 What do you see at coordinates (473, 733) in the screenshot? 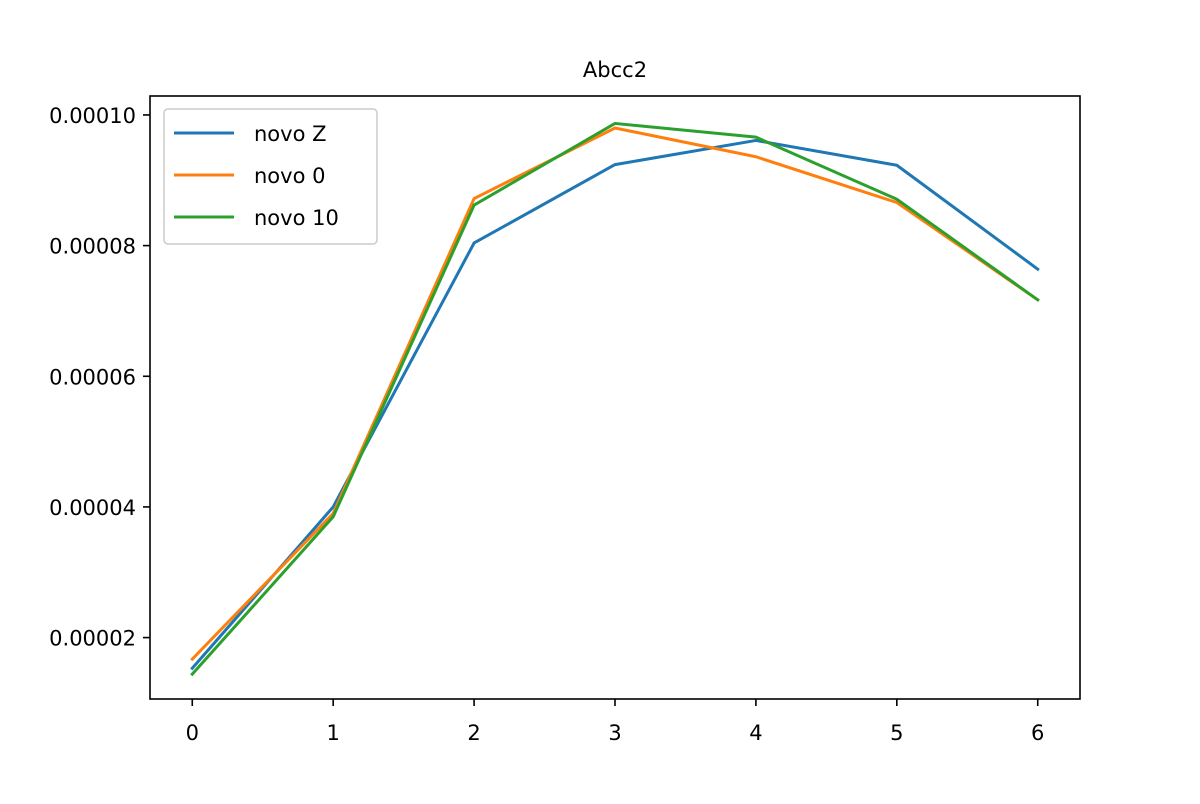
I see `x-tick-label: 2` at bounding box center [473, 733].